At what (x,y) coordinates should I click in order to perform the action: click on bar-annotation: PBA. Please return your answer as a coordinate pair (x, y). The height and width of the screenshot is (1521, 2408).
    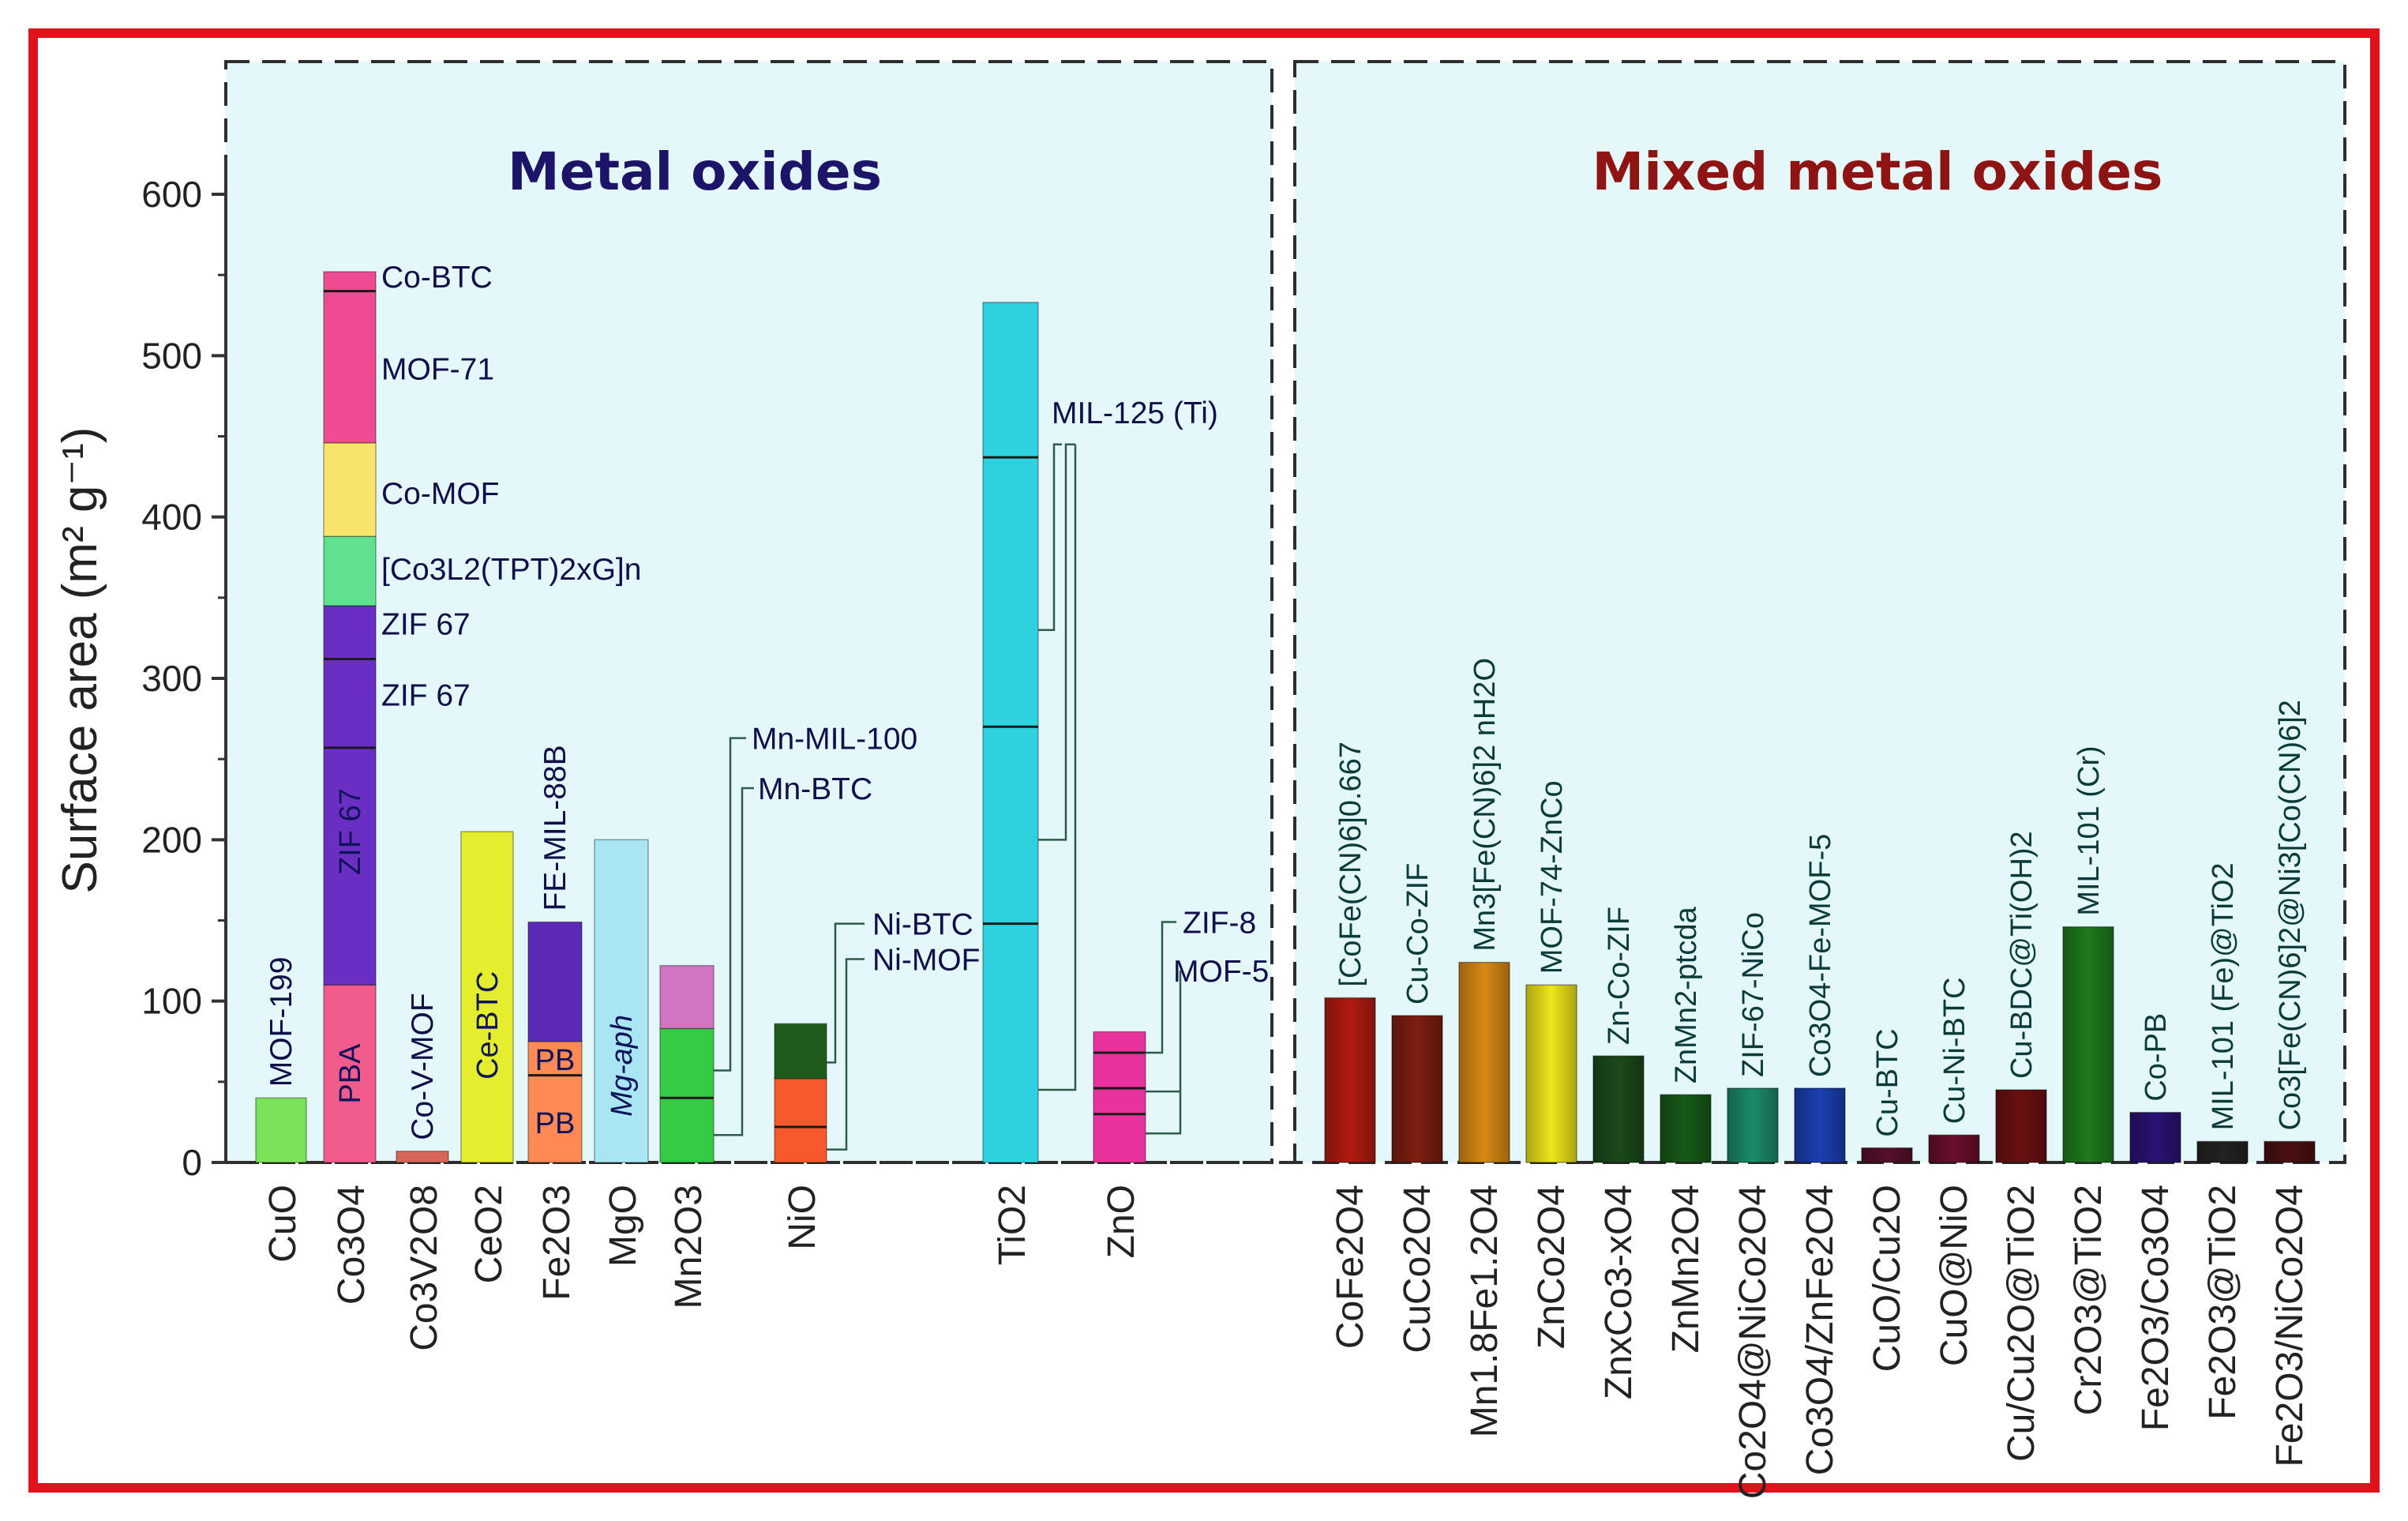
    Looking at the image, I should click on (350, 1073).